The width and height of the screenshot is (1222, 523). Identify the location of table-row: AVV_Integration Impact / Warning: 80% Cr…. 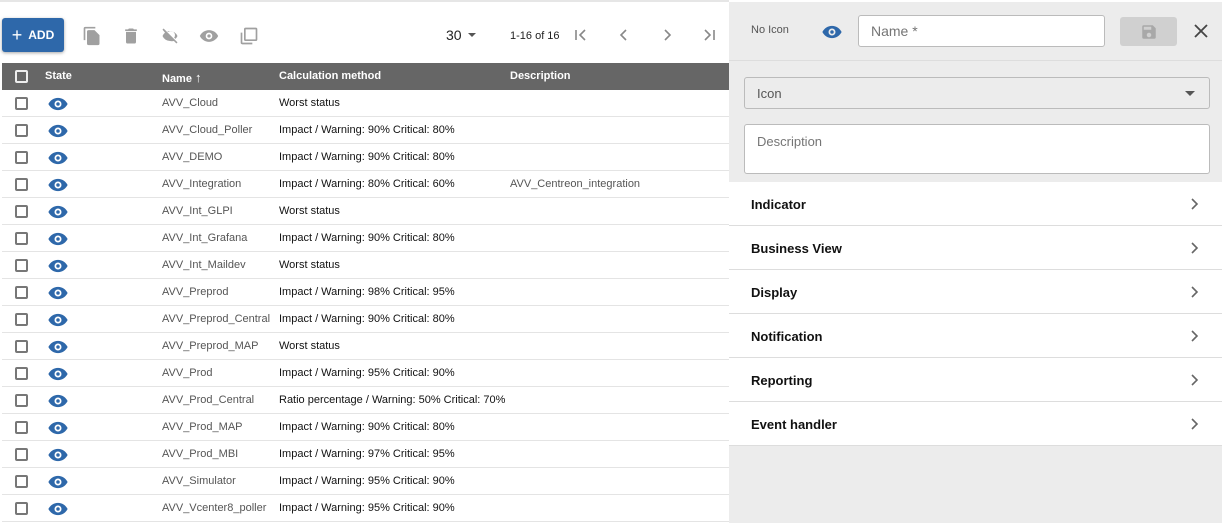
(365, 184).